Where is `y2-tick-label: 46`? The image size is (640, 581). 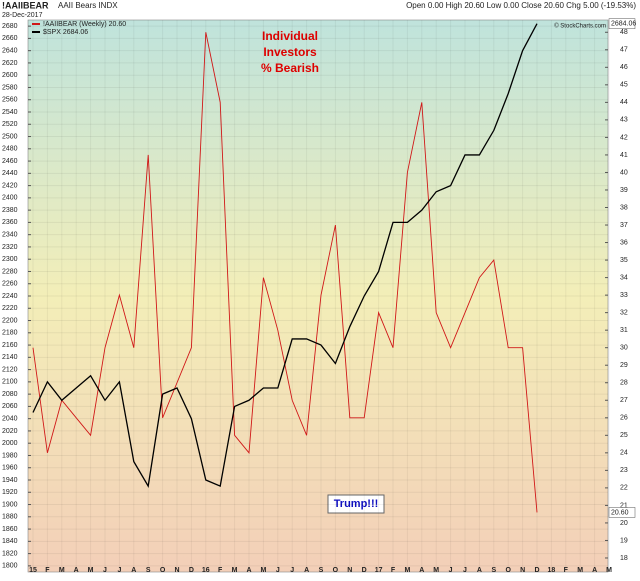 y2-tick-label: 46 is located at coordinates (624, 67).